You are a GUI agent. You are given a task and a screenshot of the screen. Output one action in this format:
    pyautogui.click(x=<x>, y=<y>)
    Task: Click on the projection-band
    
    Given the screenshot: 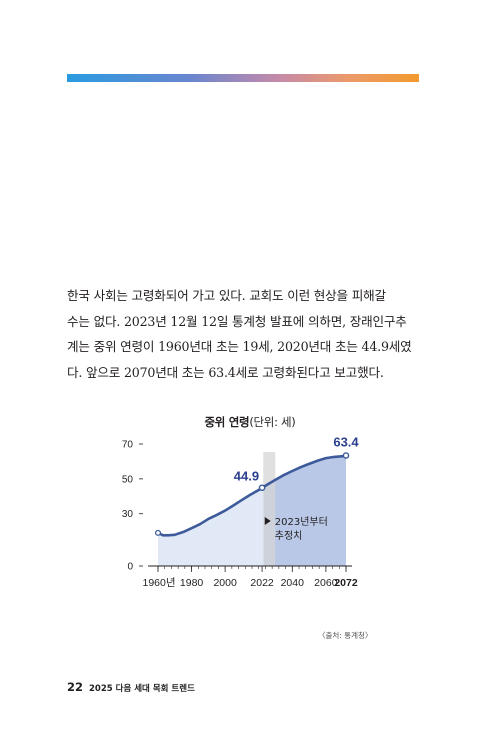 What is the action you would take?
    pyautogui.click(x=269, y=509)
    